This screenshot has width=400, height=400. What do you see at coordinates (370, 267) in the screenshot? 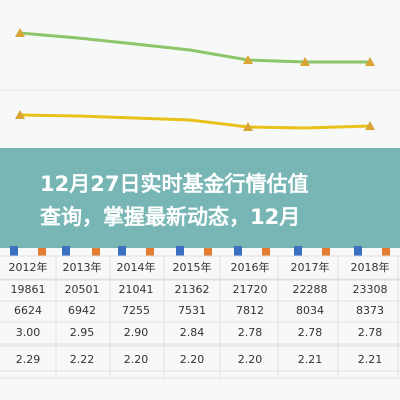
I see `header-cell: 2018年` at bounding box center [370, 267].